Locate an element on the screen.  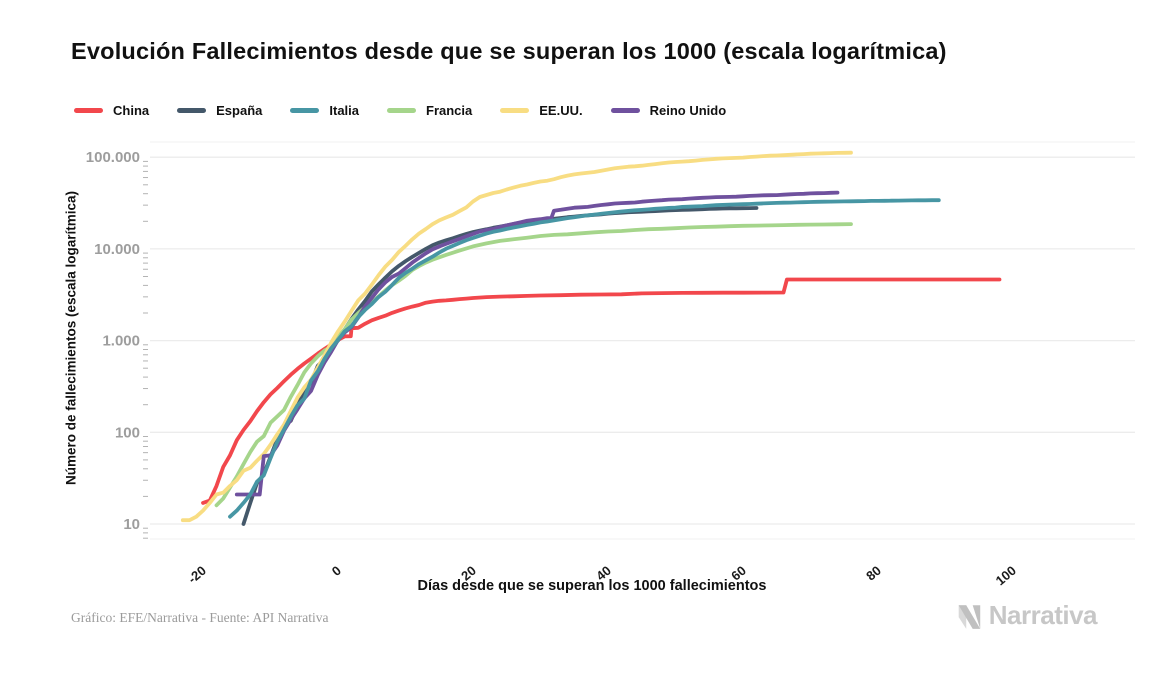
legend-swatch-francia is located at coordinates (401, 110).